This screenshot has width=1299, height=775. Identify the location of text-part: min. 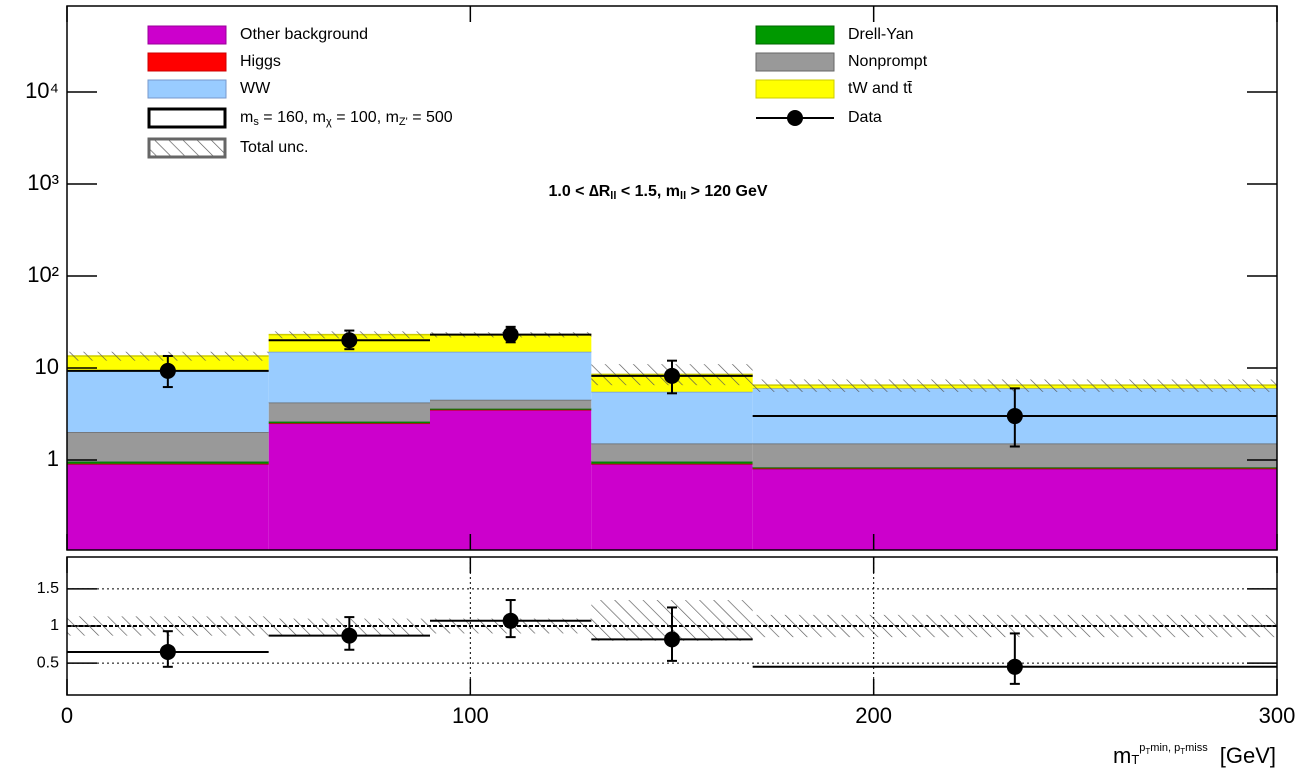
(1159, 748).